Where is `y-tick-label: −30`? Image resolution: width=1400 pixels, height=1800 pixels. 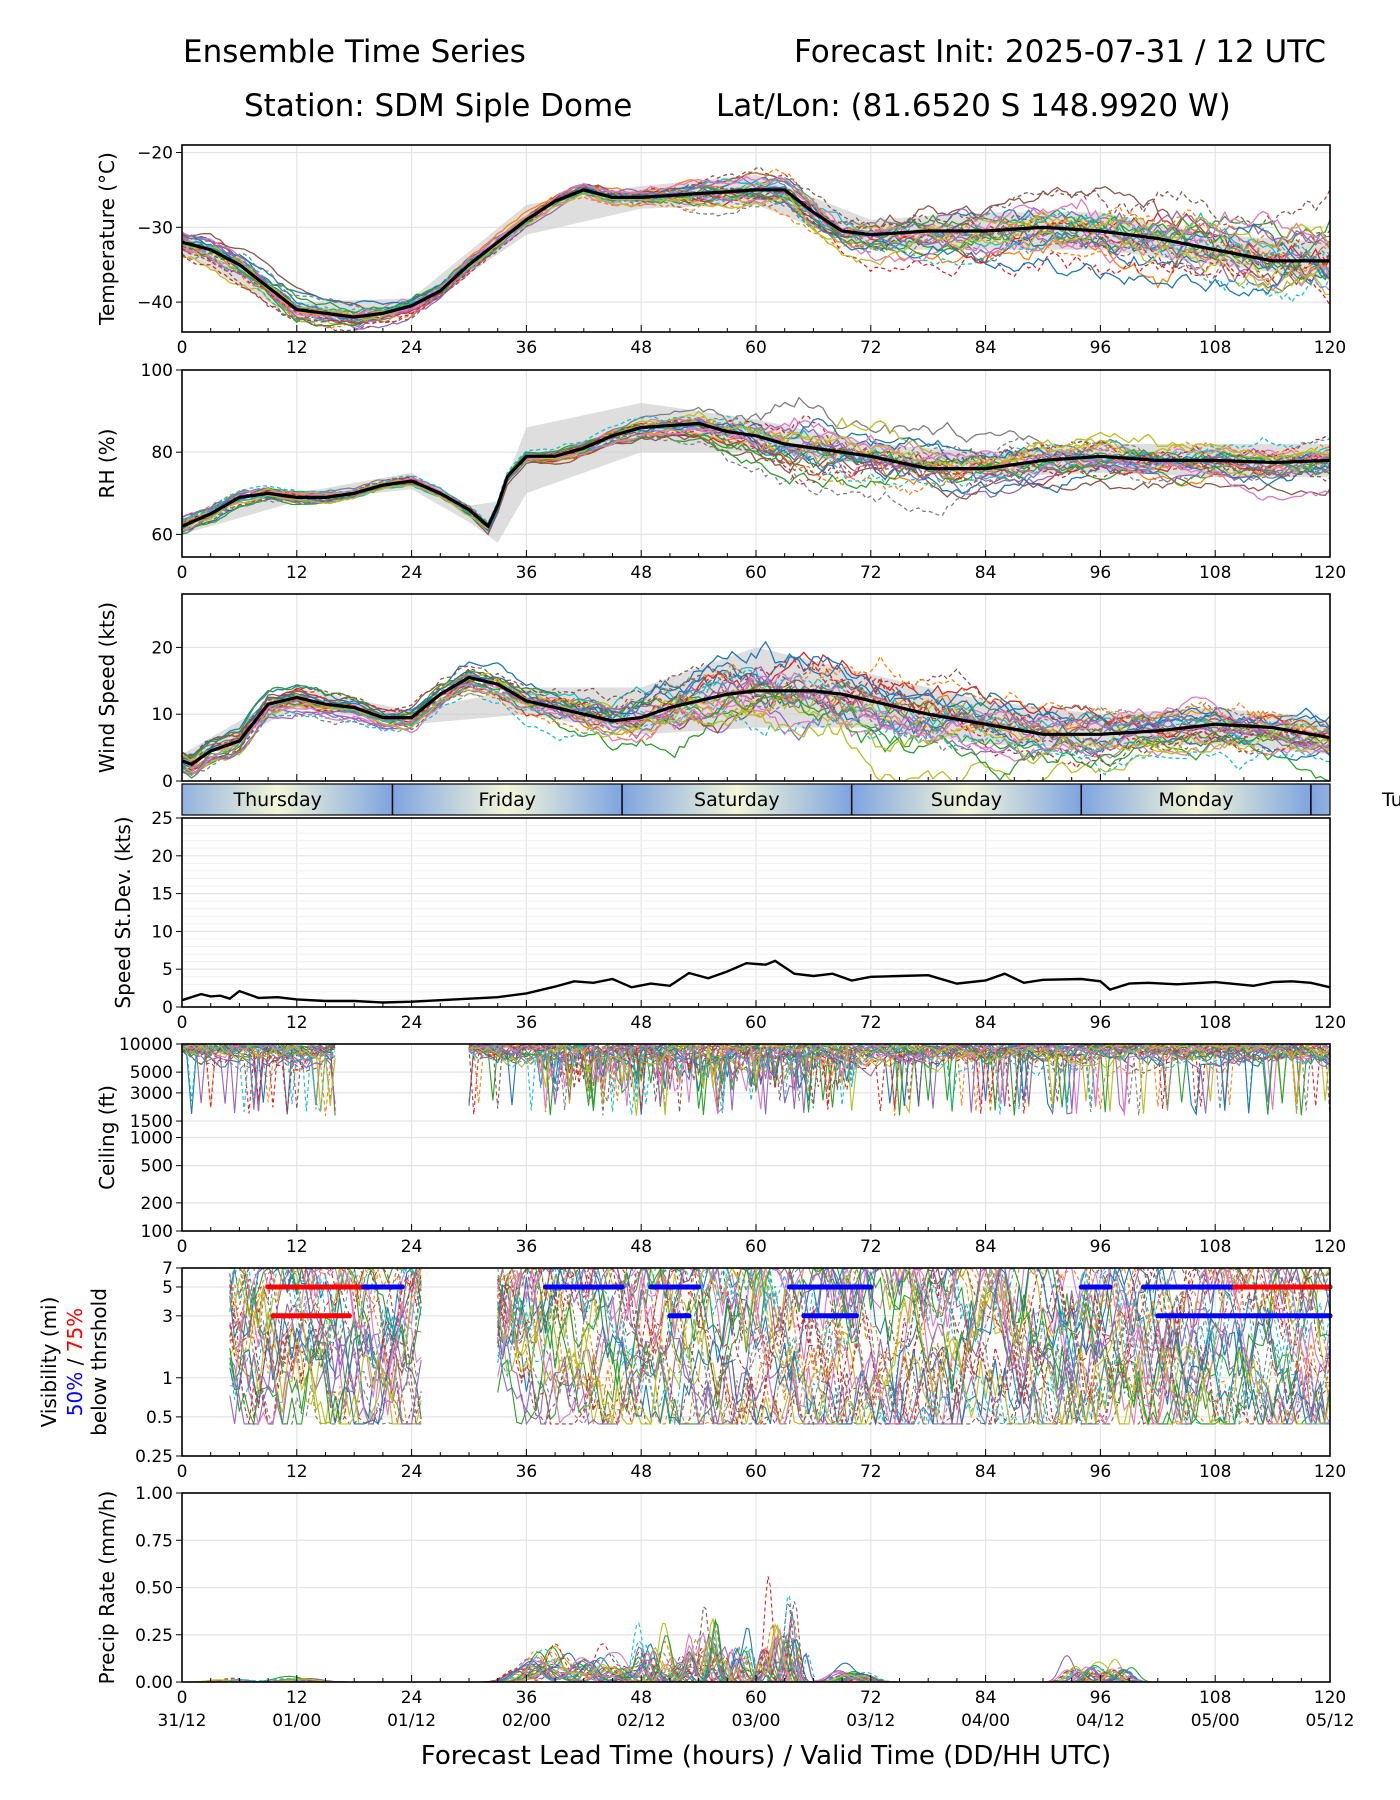
y-tick-label: −30 is located at coordinates (155, 228).